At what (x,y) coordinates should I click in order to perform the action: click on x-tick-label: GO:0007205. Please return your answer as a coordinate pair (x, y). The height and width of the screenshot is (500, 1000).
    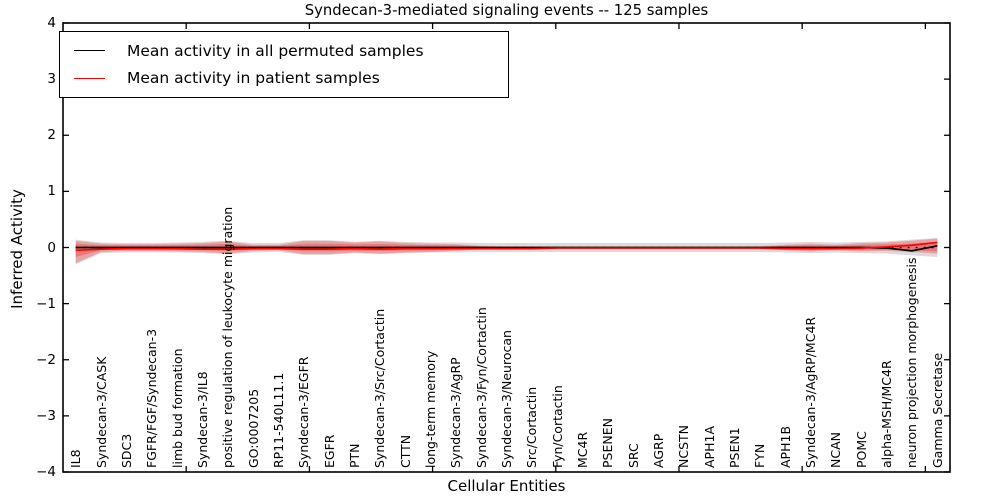
    Looking at the image, I should click on (253, 428).